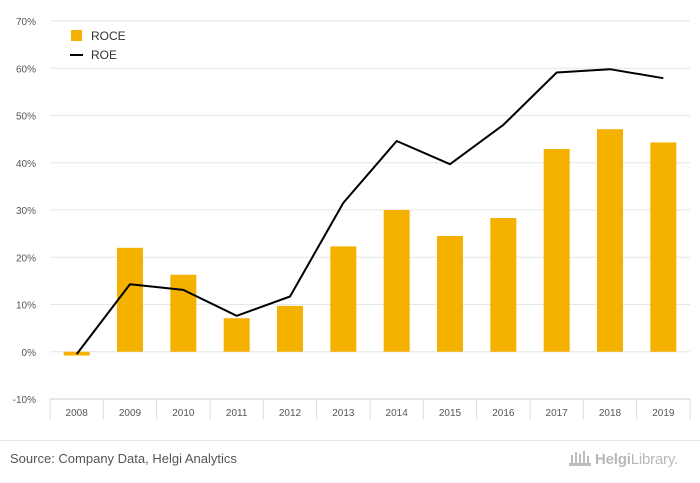 The width and height of the screenshot is (700, 483). Describe the element at coordinates (663, 413) in the screenshot. I see `x-tick-label: 2019` at that location.